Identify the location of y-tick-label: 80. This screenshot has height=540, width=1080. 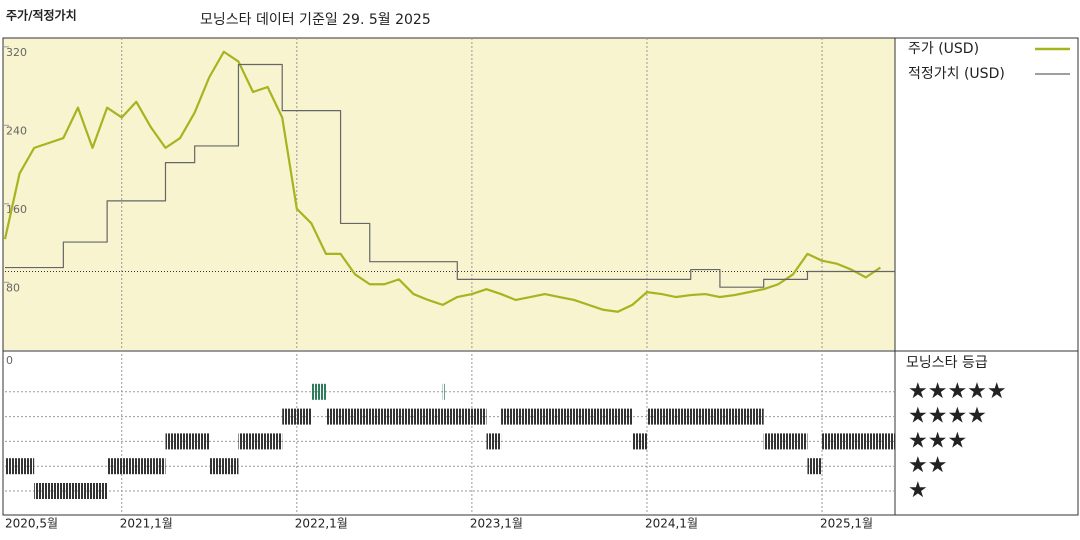
(13, 287).